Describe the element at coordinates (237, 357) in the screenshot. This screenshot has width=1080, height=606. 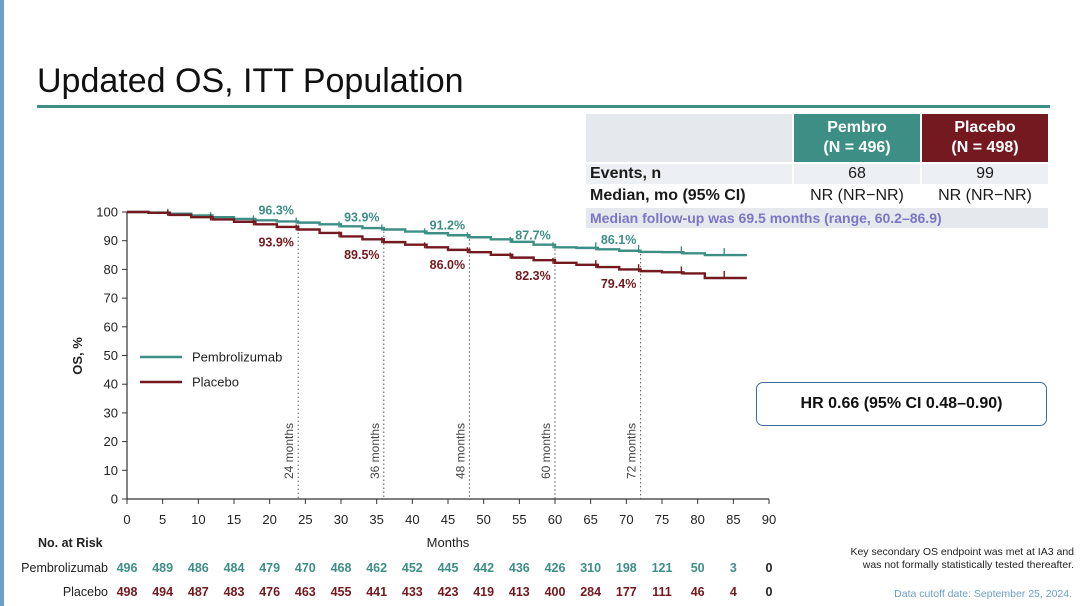
I see `legend-label-pembrolizumab: Pembrolizumab` at that location.